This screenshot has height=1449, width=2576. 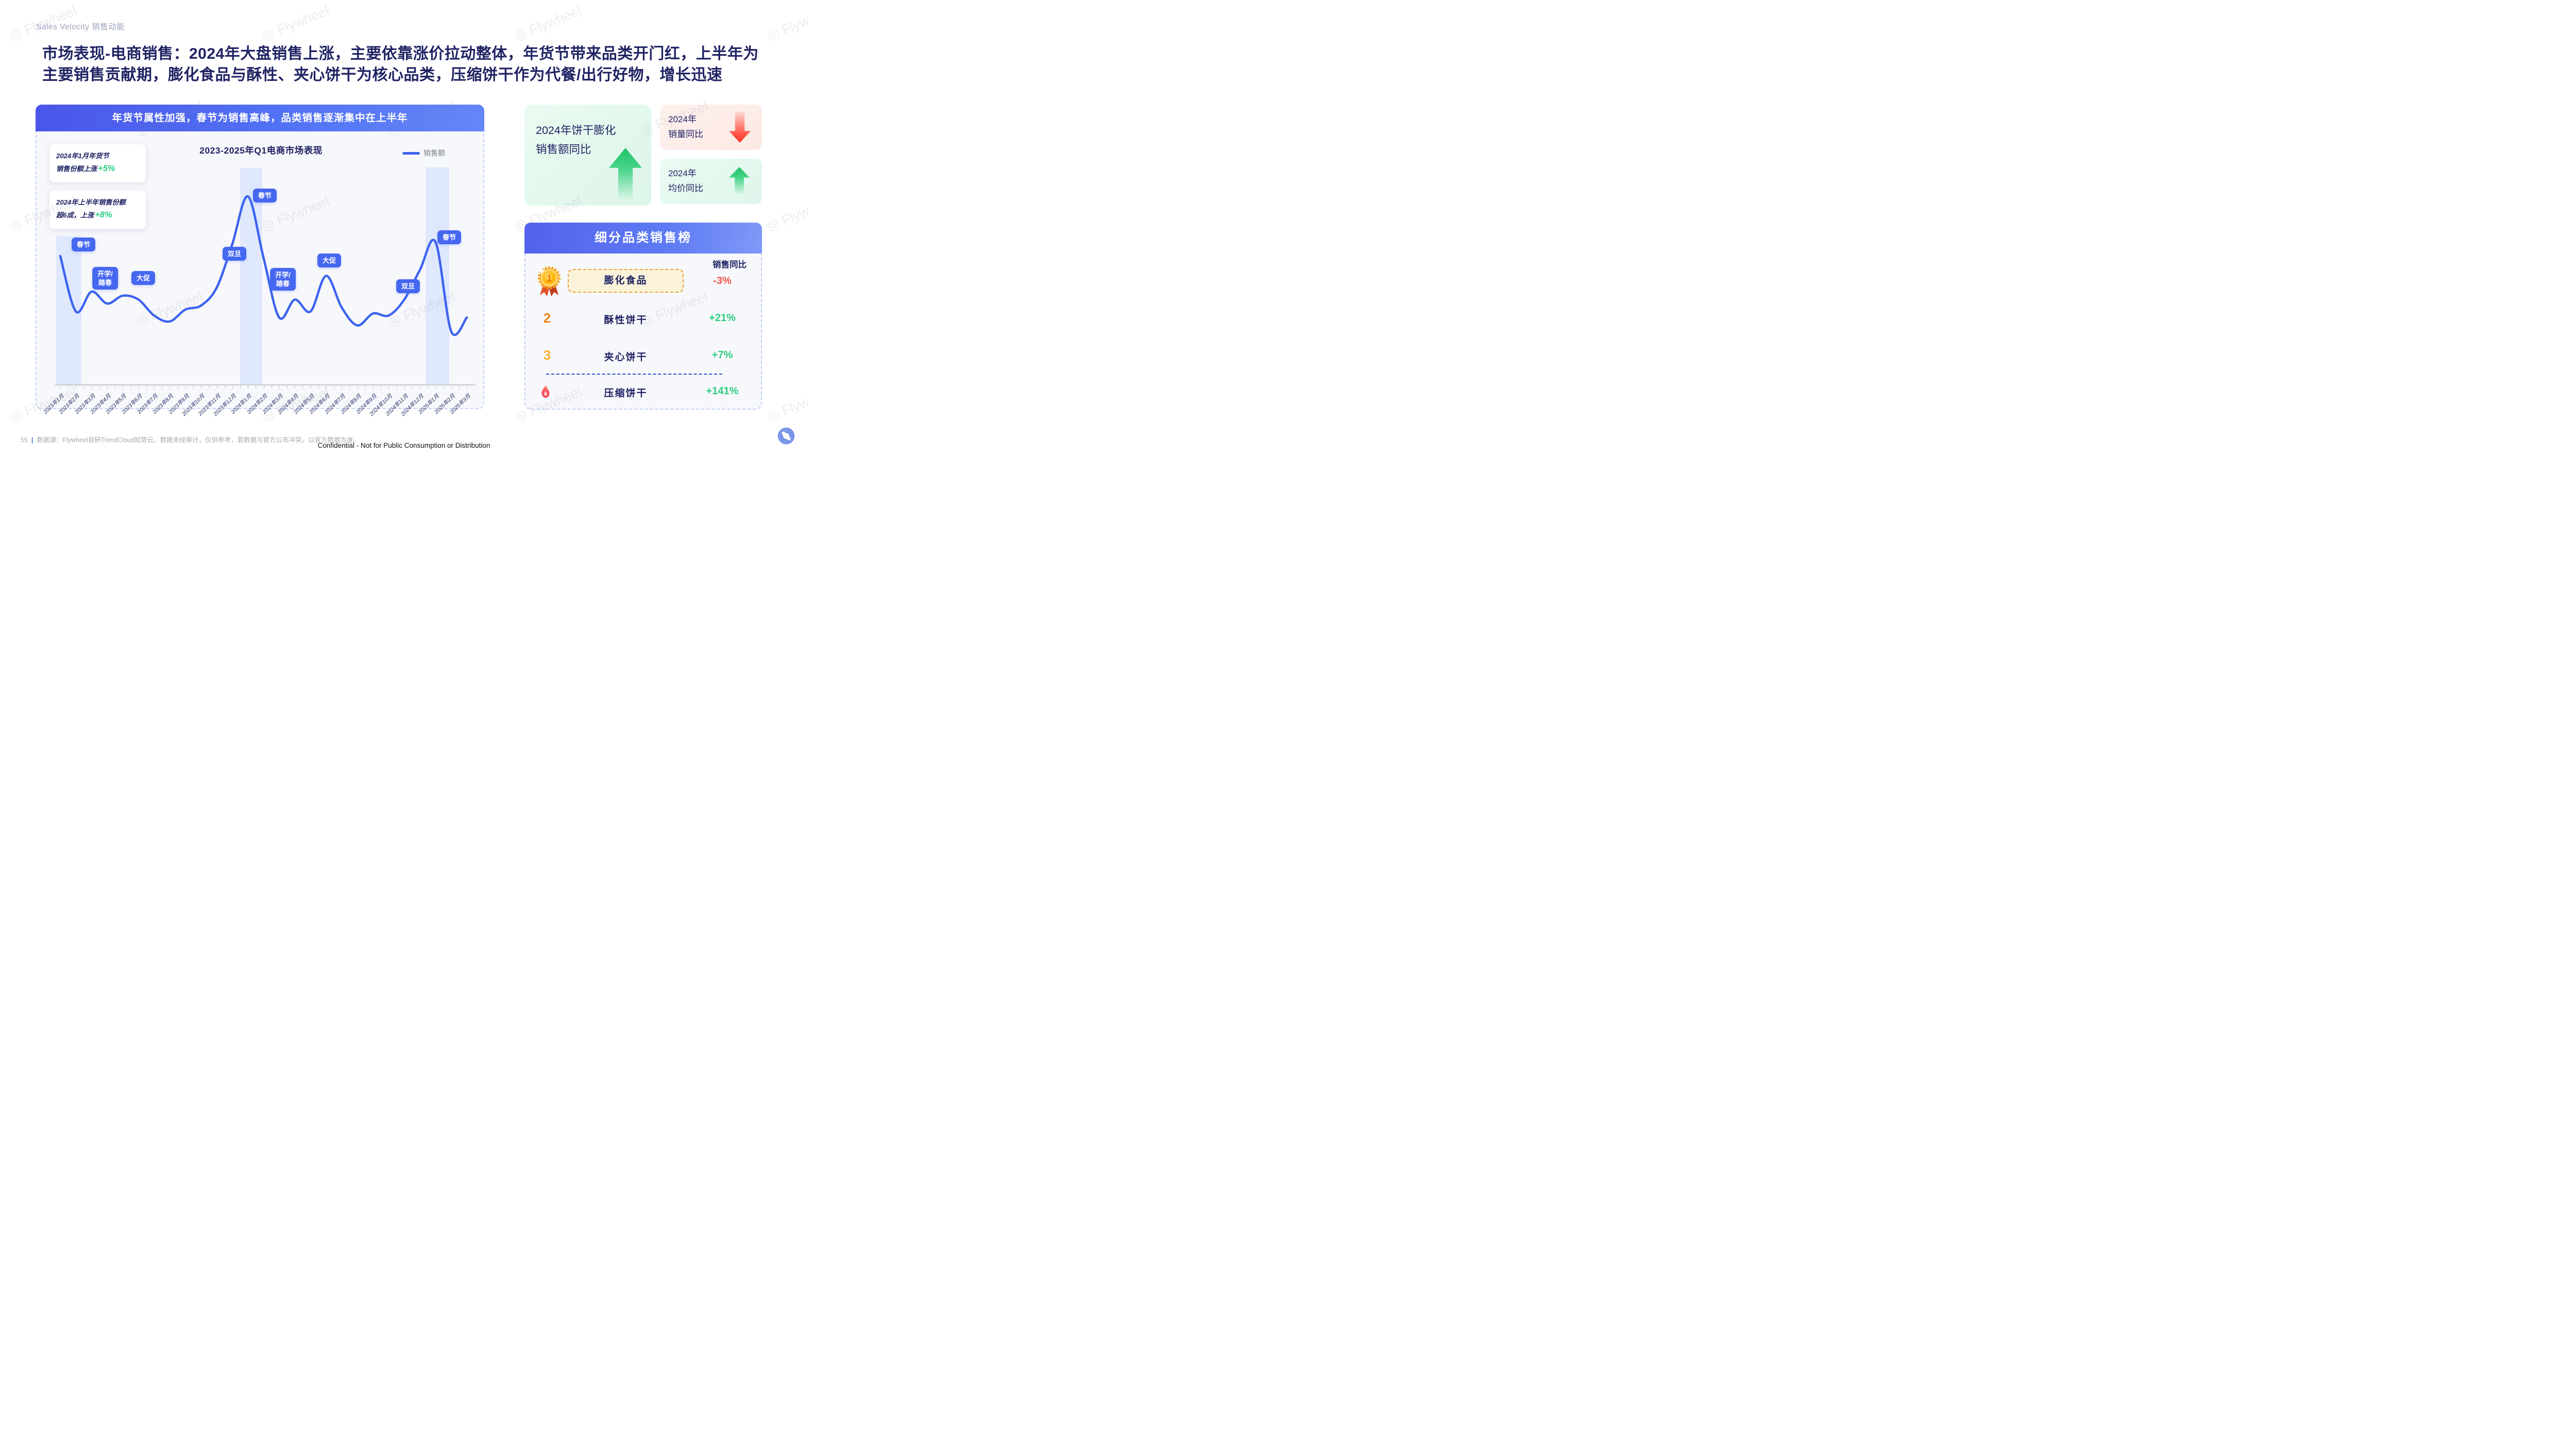 I want to click on flywheel-logo-icon, so click(x=786, y=436).